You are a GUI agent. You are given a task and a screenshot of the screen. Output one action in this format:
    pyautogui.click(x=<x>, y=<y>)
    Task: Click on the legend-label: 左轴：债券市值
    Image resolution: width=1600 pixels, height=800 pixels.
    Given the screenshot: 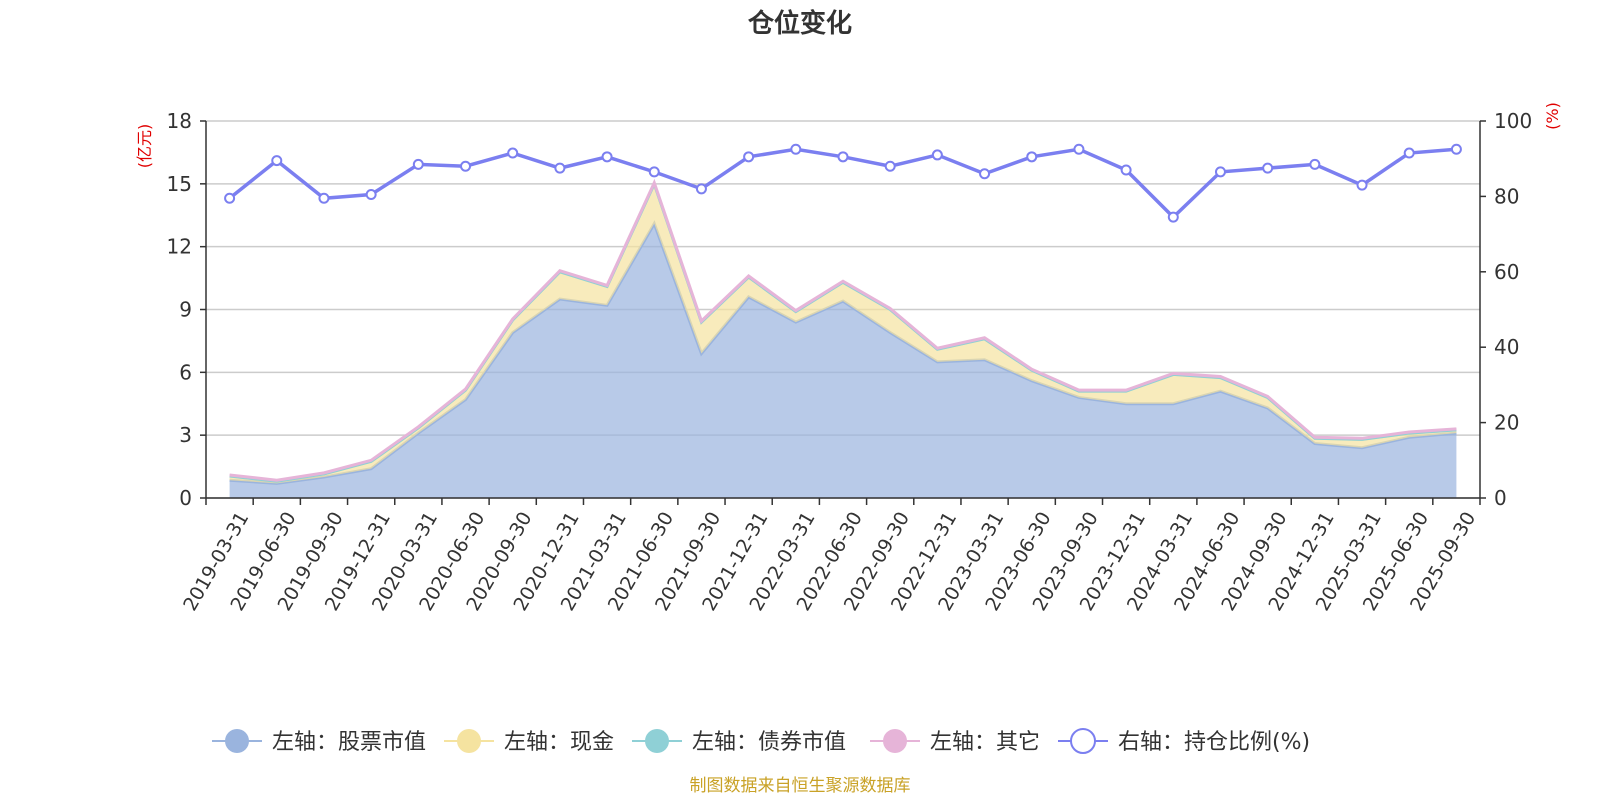 What is the action you would take?
    pyautogui.click(x=769, y=742)
    